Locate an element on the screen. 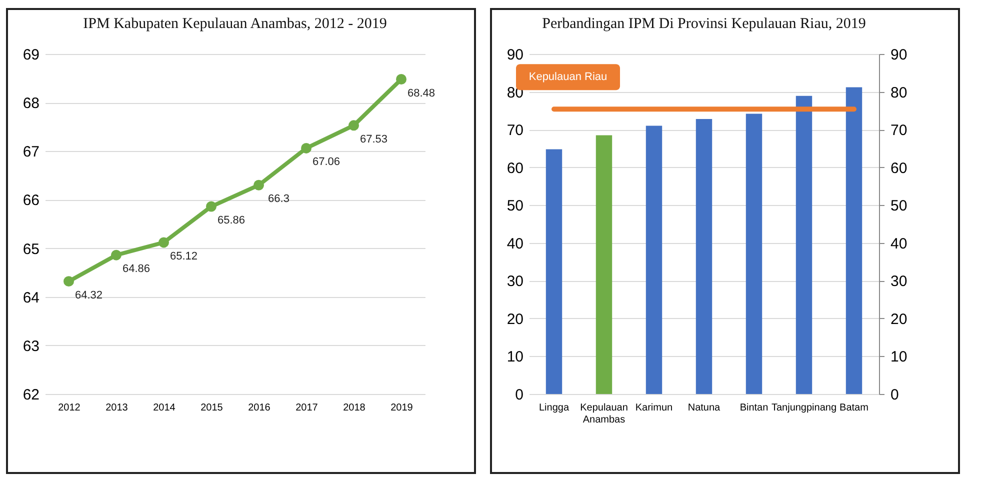  x-tick-label: 2012 is located at coordinates (69, 408).